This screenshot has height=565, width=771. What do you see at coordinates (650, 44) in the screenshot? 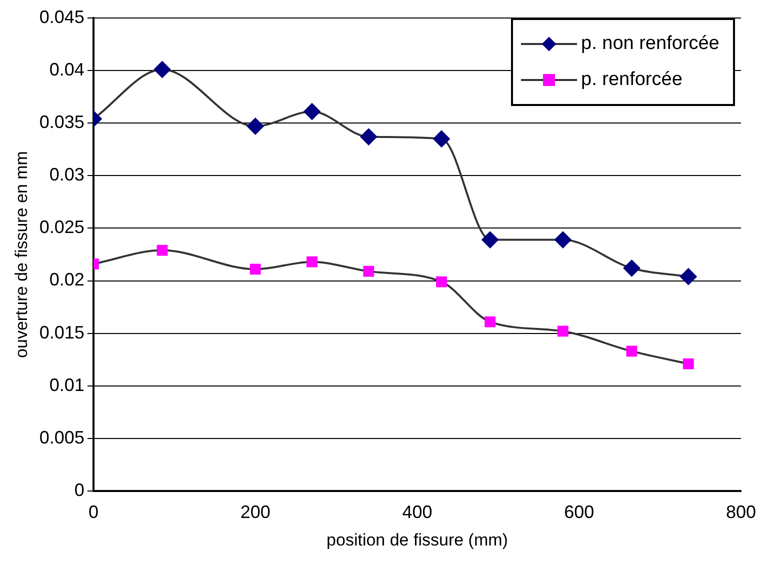
I see `legend-label: p. non renforcée` at bounding box center [650, 44].